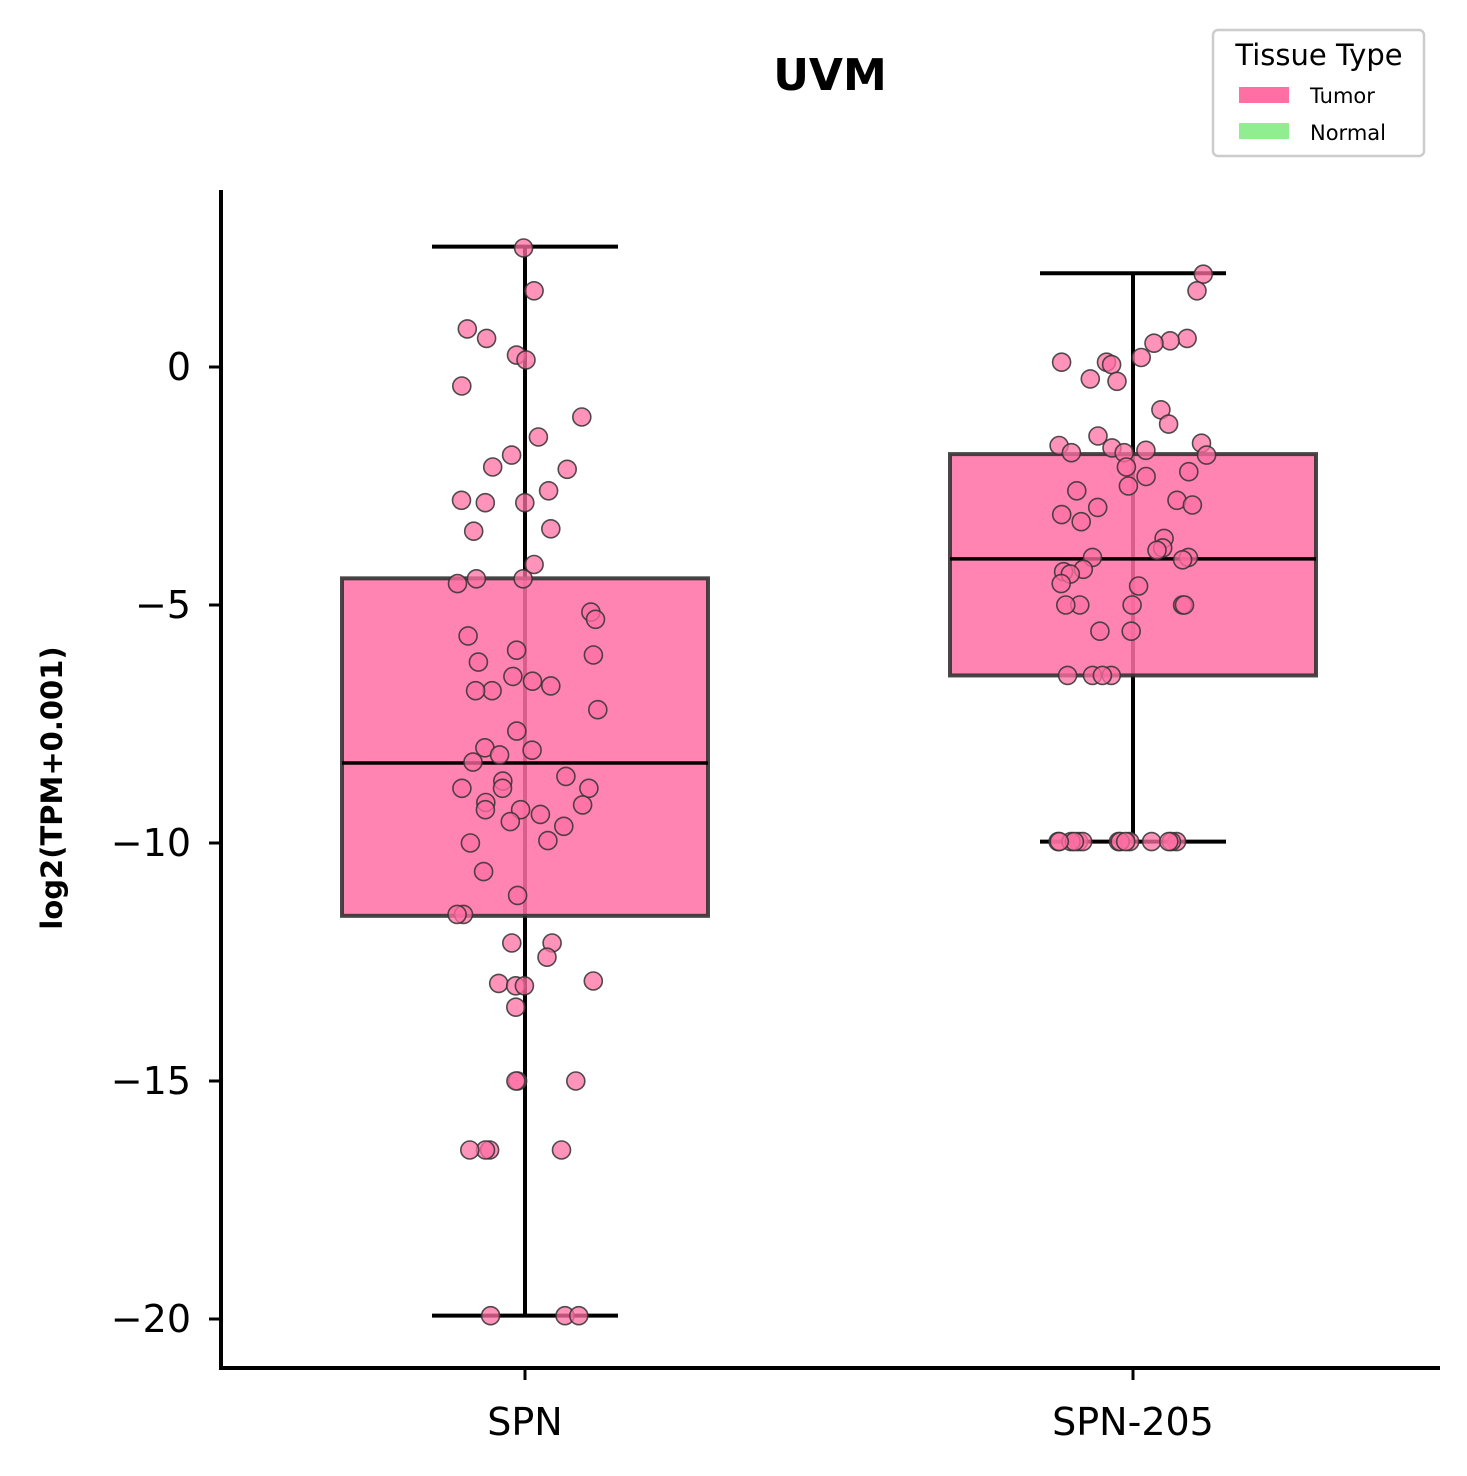  Describe the element at coordinates (524, 1422) in the screenshot. I see `x-tick-label: SPN` at that location.